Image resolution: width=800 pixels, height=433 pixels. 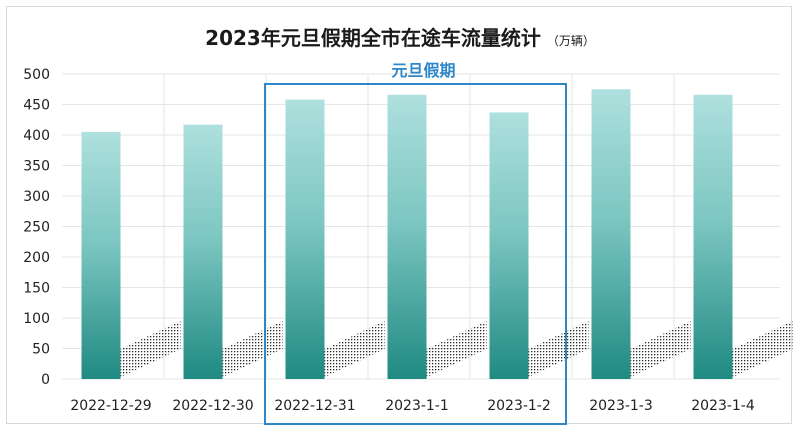 What do you see at coordinates (36, 75) in the screenshot?
I see `y-tick-label: 500` at bounding box center [36, 75].